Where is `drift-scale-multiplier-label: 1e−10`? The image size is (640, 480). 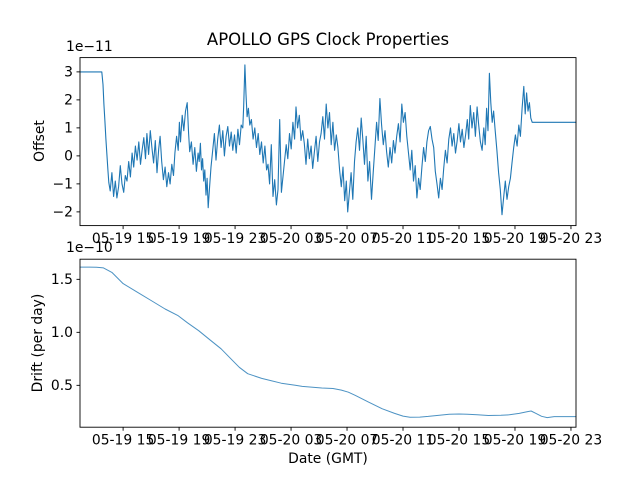 drift-scale-multiplier-label: 1e−10 is located at coordinates (89, 248).